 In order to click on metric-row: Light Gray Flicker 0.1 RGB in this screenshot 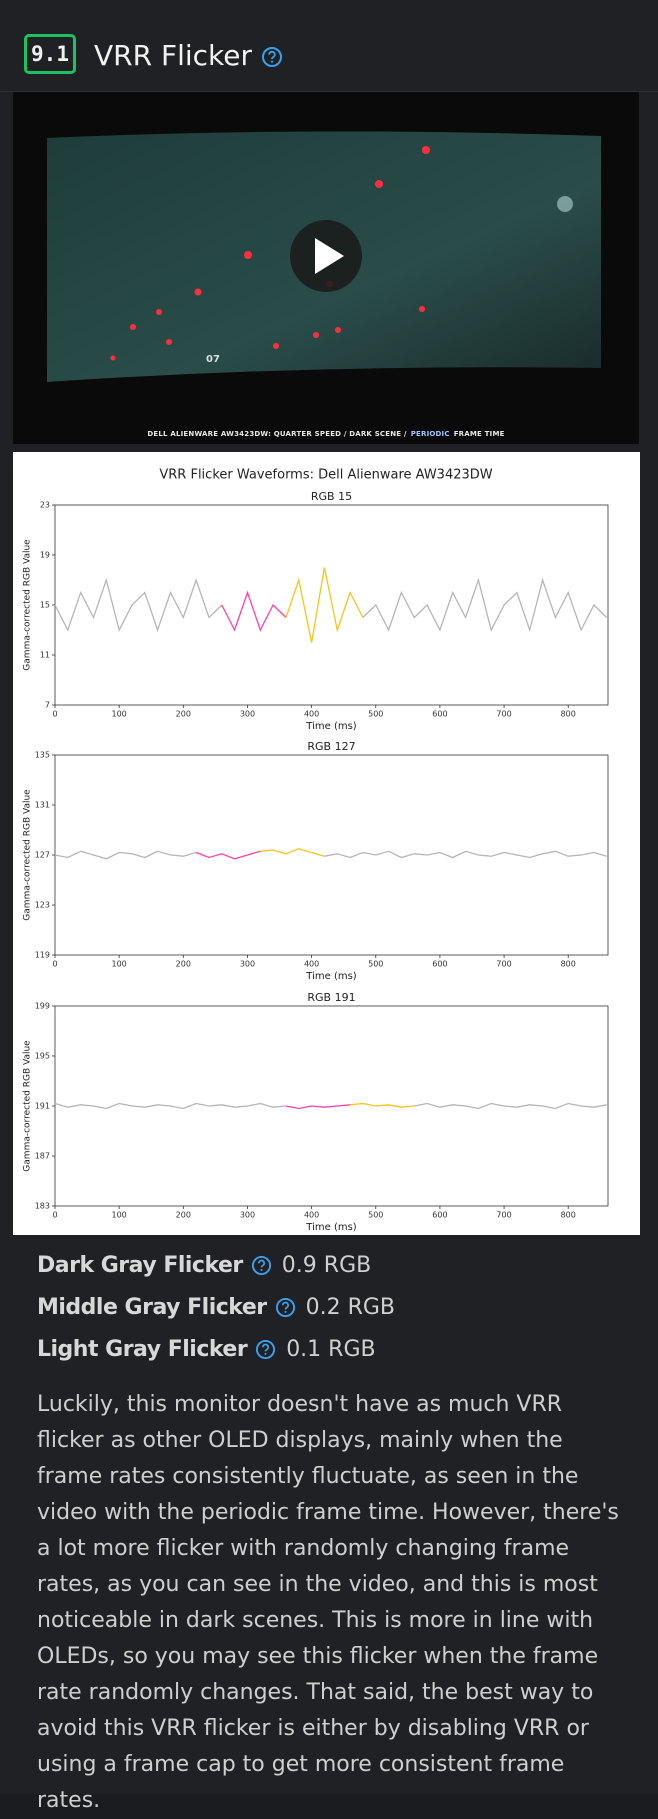, I will do `click(216, 1349)`.